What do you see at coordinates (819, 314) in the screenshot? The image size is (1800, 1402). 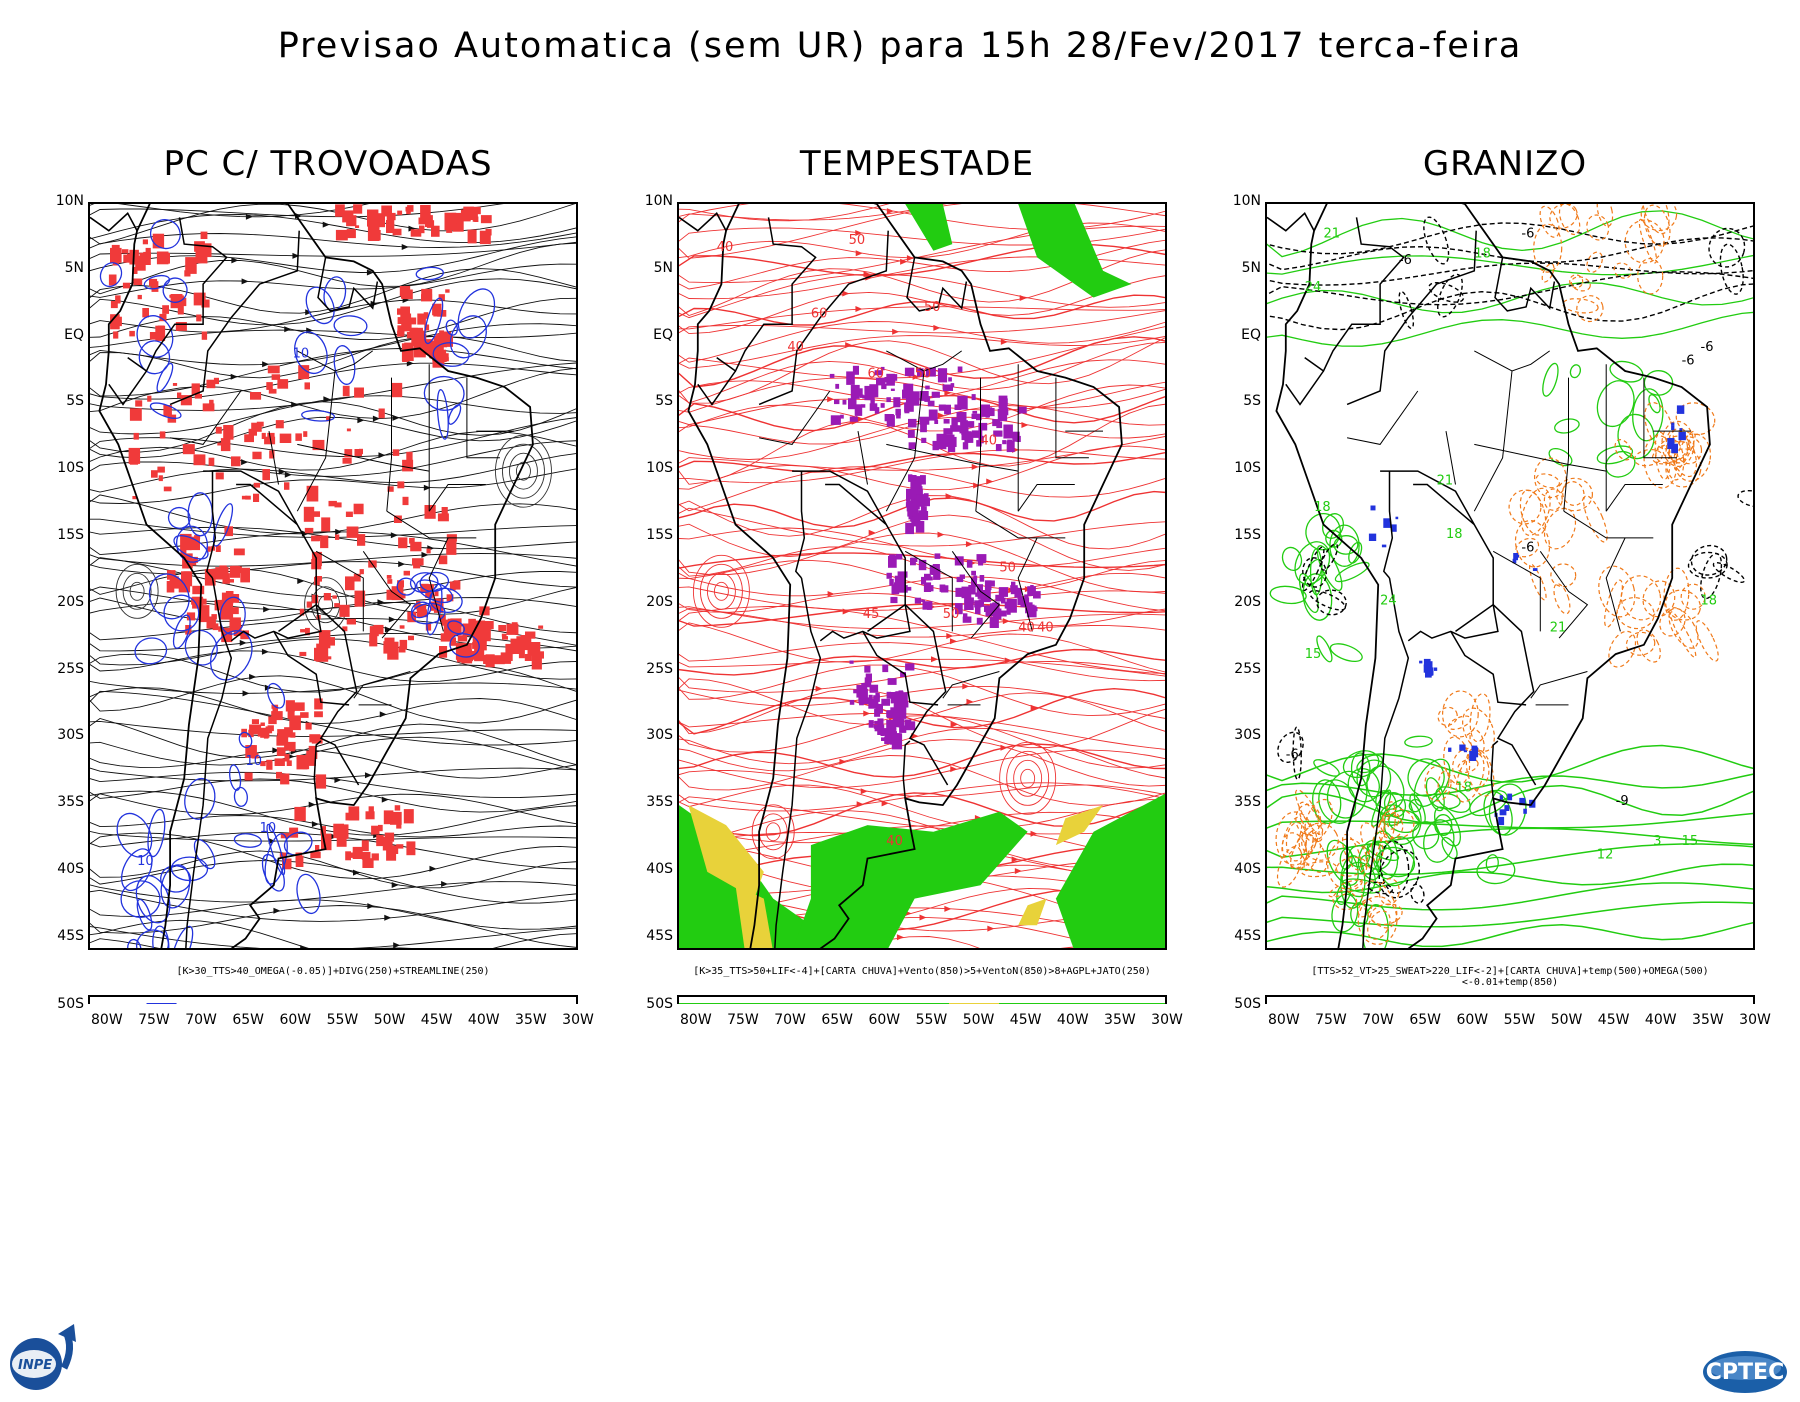 I see `contour-label: 60` at bounding box center [819, 314].